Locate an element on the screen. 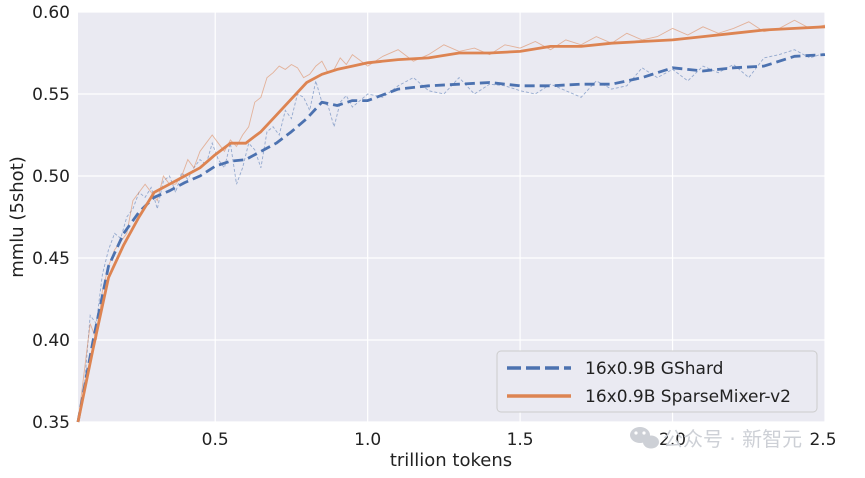  x-tick-label: 2.0 is located at coordinates (672, 440).